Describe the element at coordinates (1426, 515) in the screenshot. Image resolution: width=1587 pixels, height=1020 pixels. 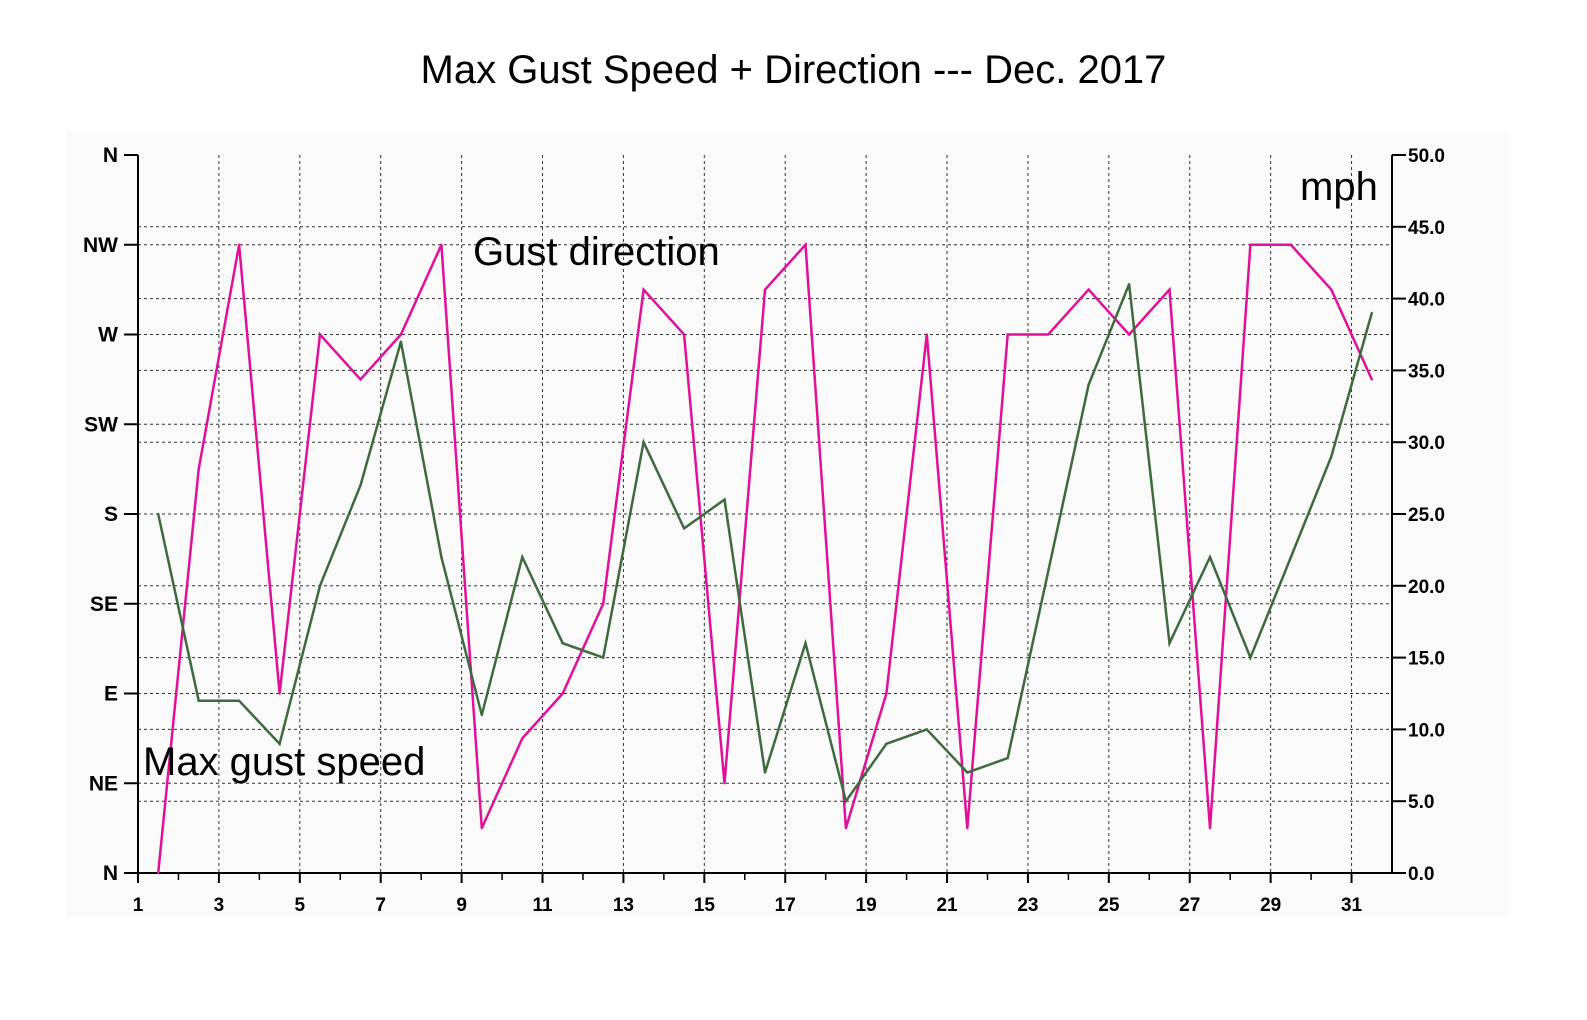
I see `right-tick-label: 25.0` at that location.